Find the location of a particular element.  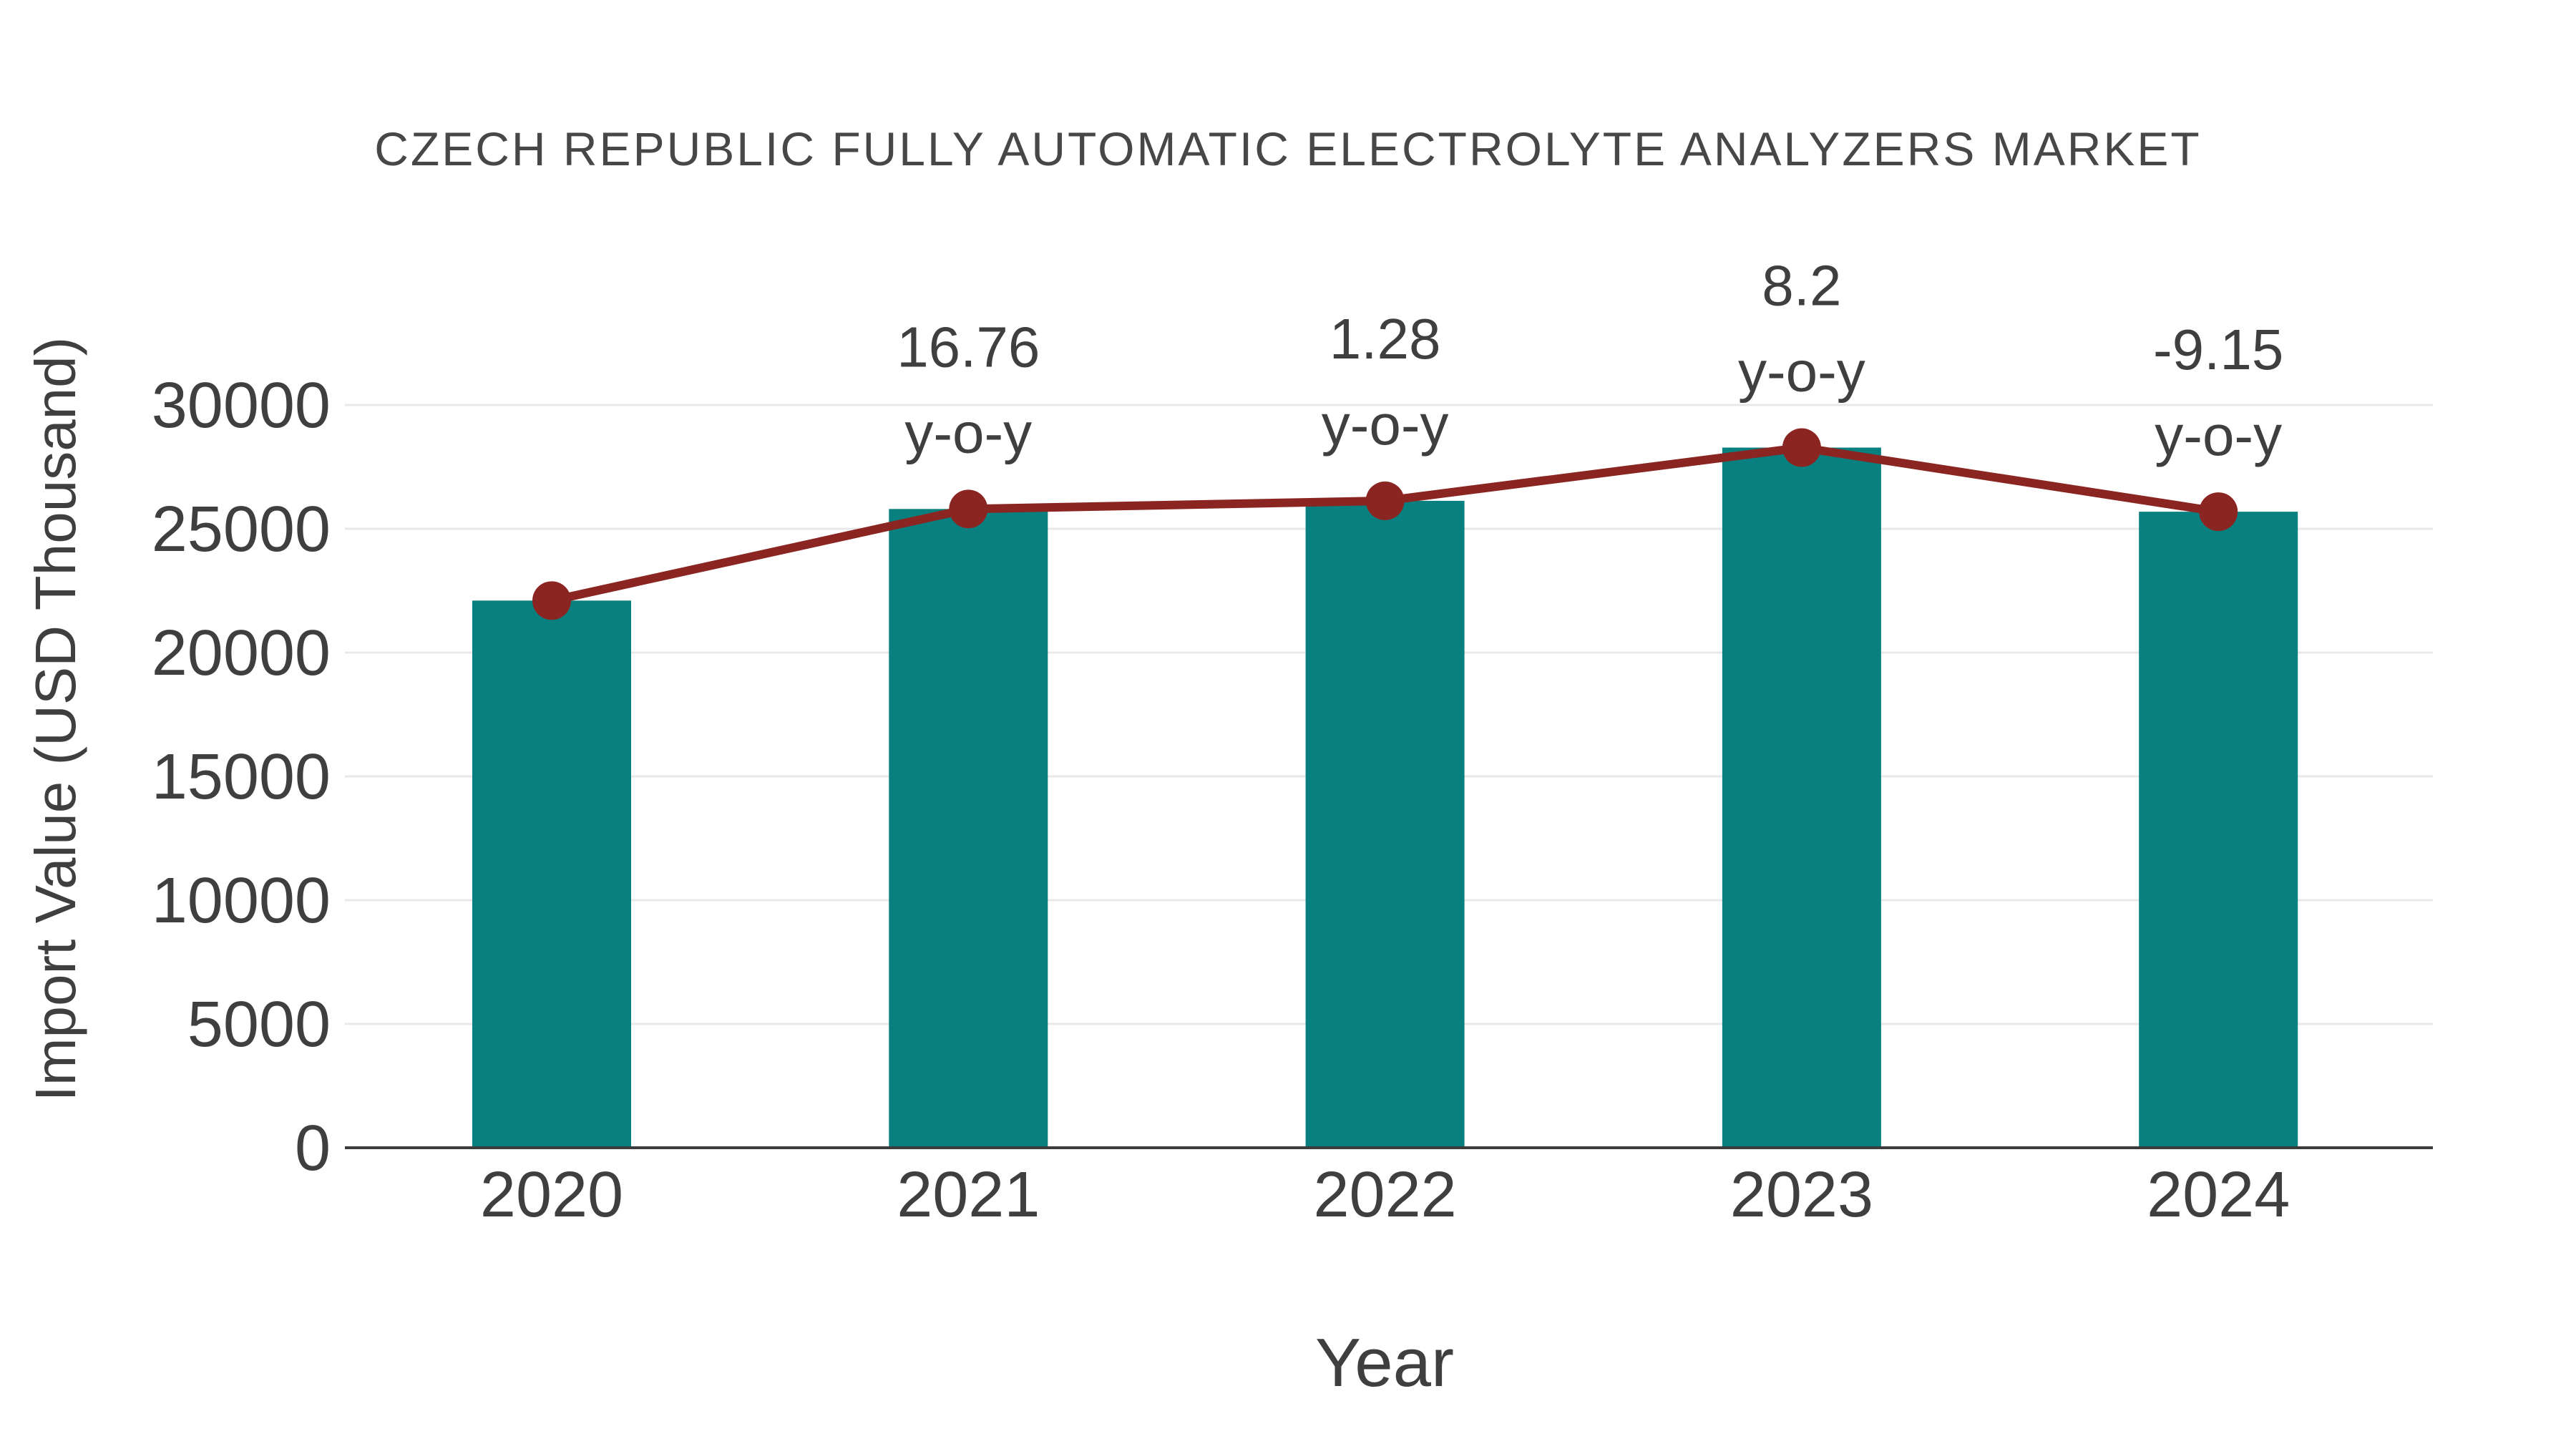

annotation-suffix-2024: y-o-y is located at coordinates (2218, 435).